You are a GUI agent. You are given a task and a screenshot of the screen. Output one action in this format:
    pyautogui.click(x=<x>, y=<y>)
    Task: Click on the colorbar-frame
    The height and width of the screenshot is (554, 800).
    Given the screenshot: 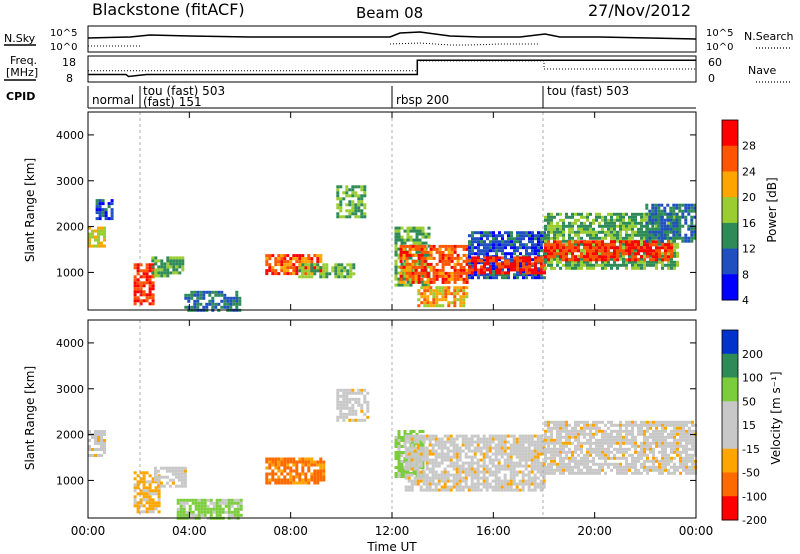 What is the action you would take?
    pyautogui.click(x=730, y=425)
    